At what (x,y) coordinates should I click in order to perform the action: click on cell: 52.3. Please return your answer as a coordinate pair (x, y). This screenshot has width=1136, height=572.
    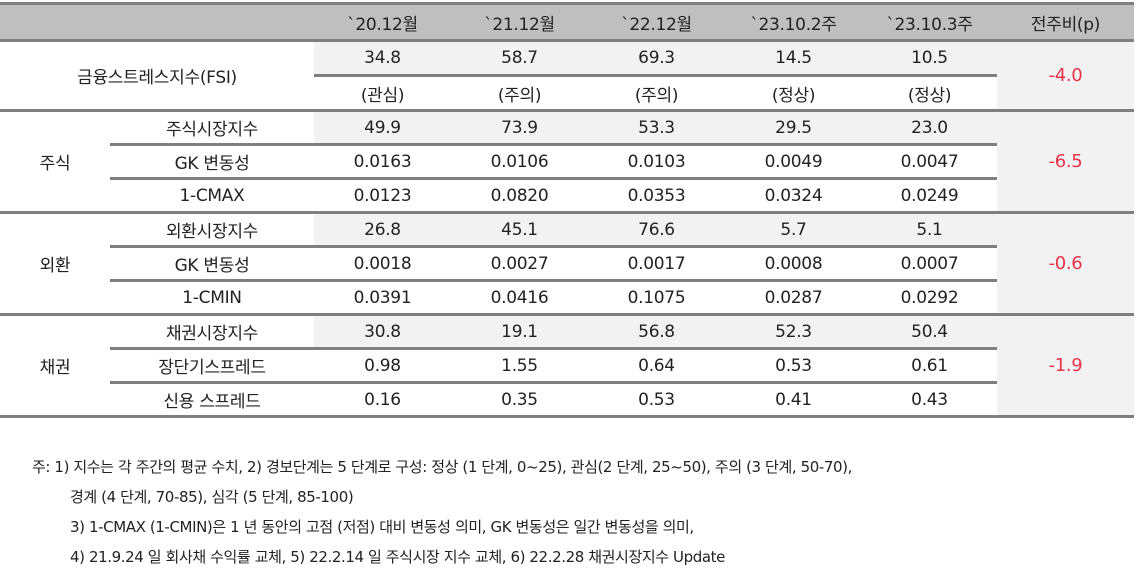
    Looking at the image, I should click on (793, 331).